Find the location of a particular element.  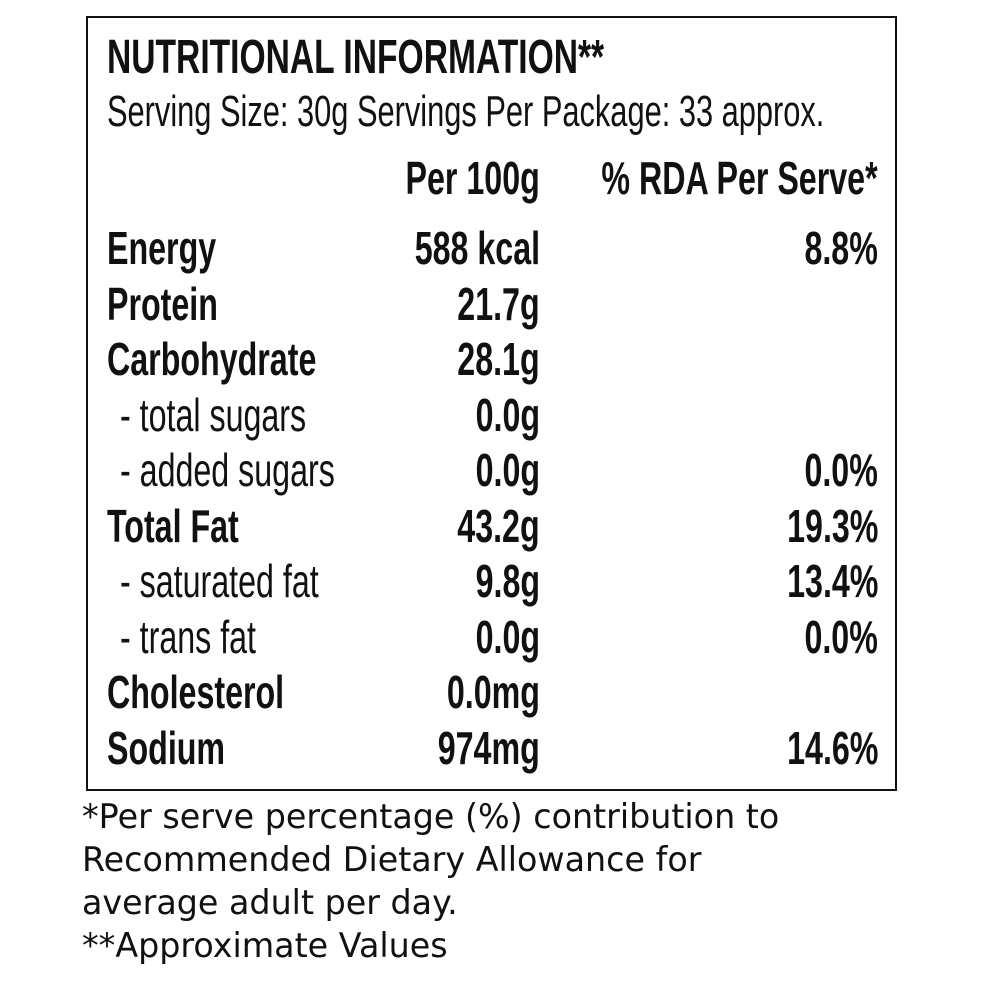

rda-value: 19.3% is located at coordinates (832, 525).